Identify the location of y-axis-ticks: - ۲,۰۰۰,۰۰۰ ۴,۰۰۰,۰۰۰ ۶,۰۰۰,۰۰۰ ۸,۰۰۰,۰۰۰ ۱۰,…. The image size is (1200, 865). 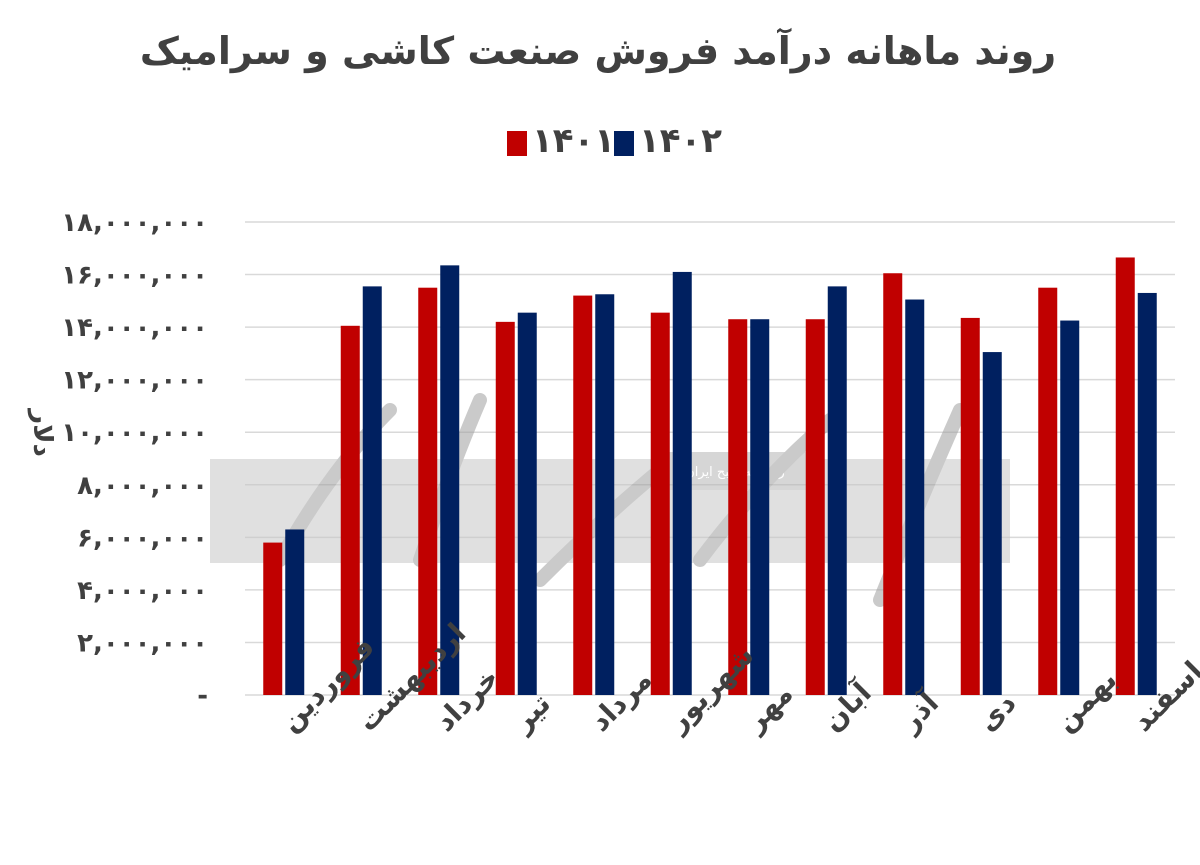
(134, 459).